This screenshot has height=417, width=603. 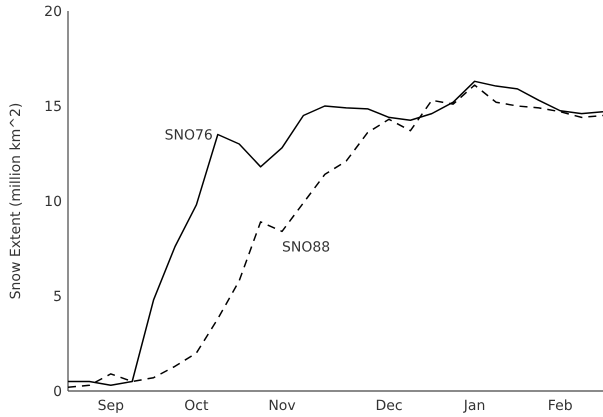 What do you see at coordinates (53, 12) in the screenshot?
I see `y-tick-label: 20` at bounding box center [53, 12].